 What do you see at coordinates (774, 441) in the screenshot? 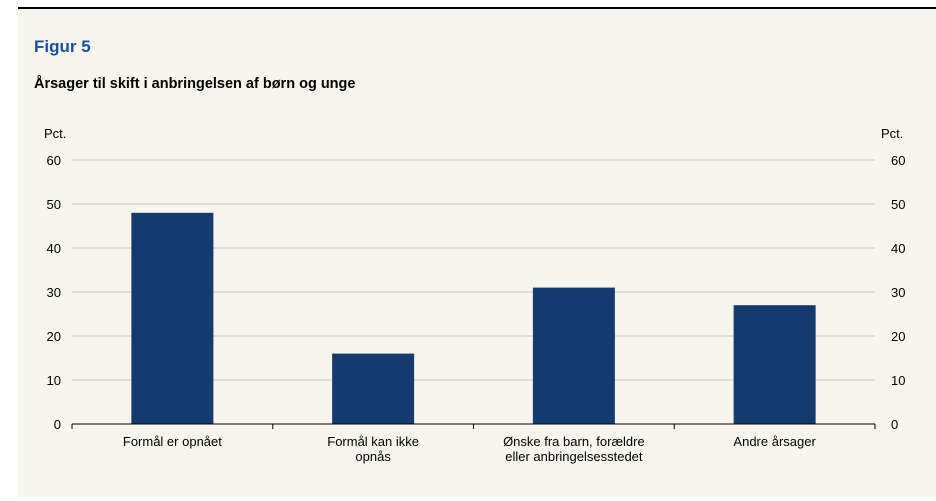
I see `x-category-label: Andre årsager` at bounding box center [774, 441].